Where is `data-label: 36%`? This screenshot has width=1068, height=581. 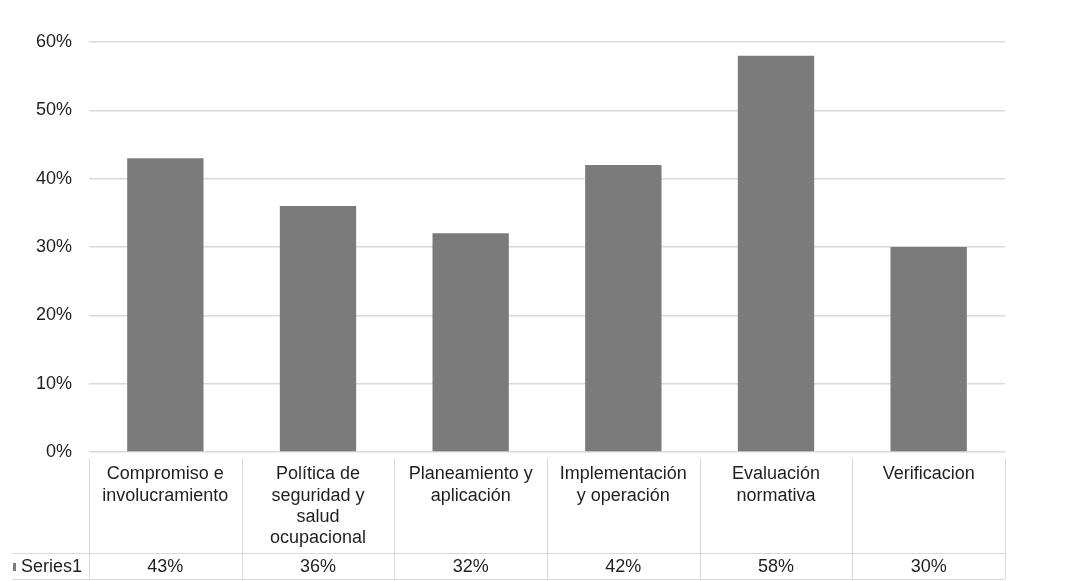 data-label: 36% is located at coordinates (318, 565).